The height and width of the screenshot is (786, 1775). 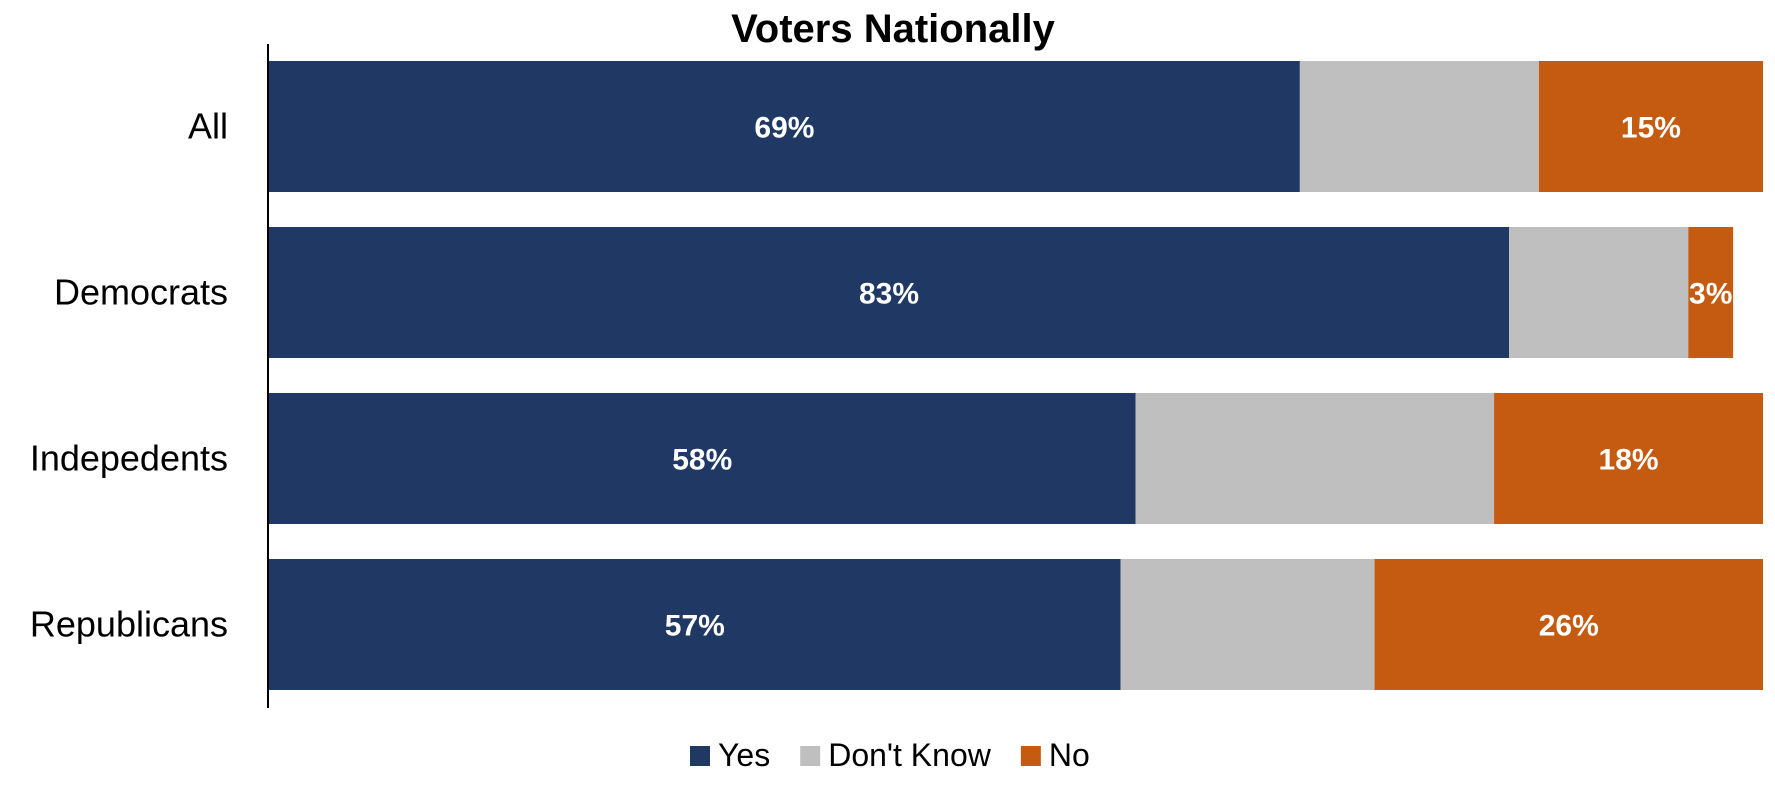 What do you see at coordinates (129, 375) in the screenshot?
I see `category-labels-group: All Democrats Indepedents Republicans` at bounding box center [129, 375].